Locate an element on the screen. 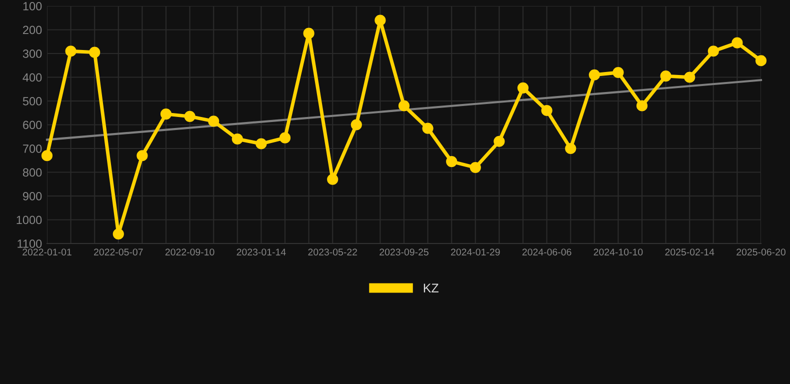 The height and width of the screenshot is (384, 790). y-tick-label: 400 is located at coordinates (32, 77).